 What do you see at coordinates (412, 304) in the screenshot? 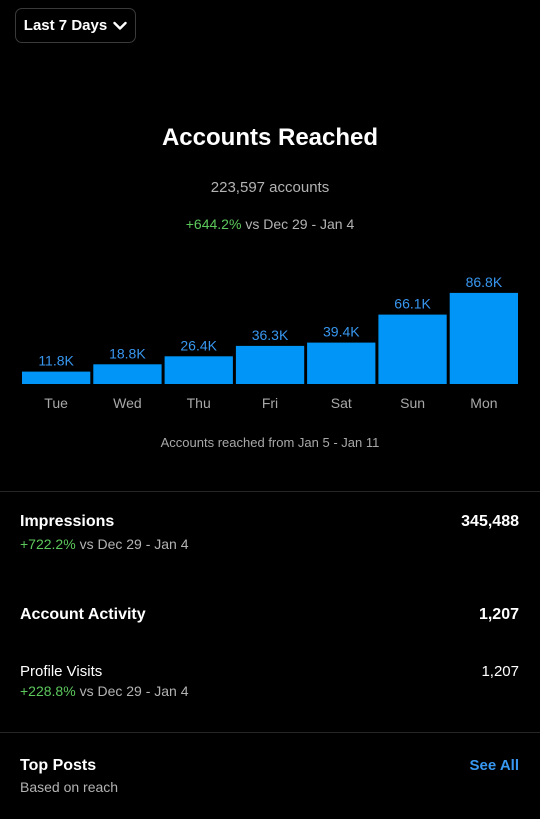
I see `bar-value-label: 66.1K` at bounding box center [412, 304].